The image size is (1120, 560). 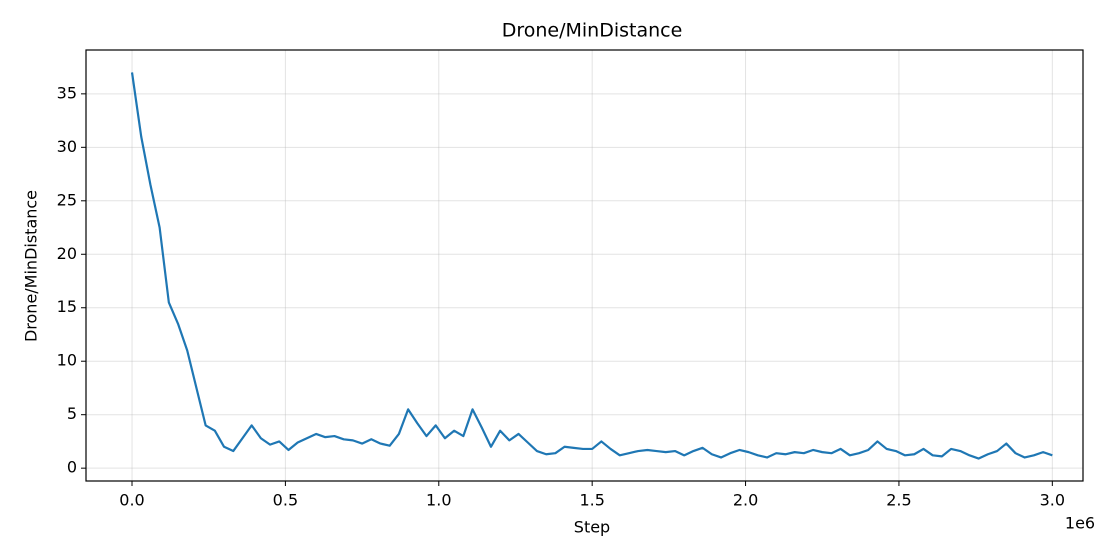 I want to click on y-tick-label: 30, so click(x=67, y=146).